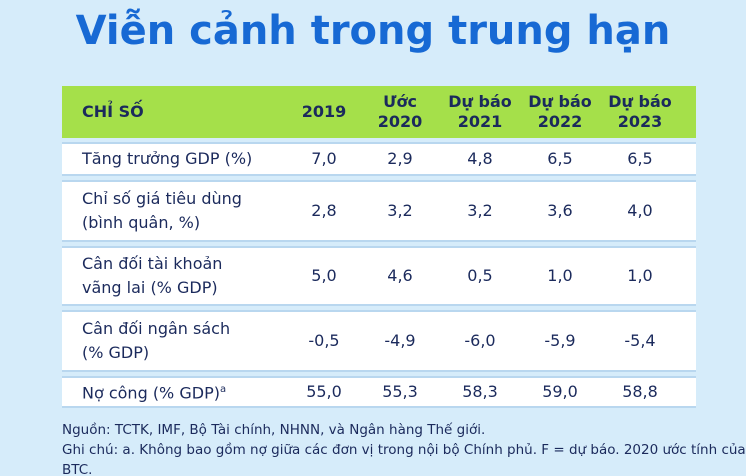 The height and width of the screenshot is (476, 746). I want to click on label-line: Chỉ số giá tiêu dùng, so click(162, 198).